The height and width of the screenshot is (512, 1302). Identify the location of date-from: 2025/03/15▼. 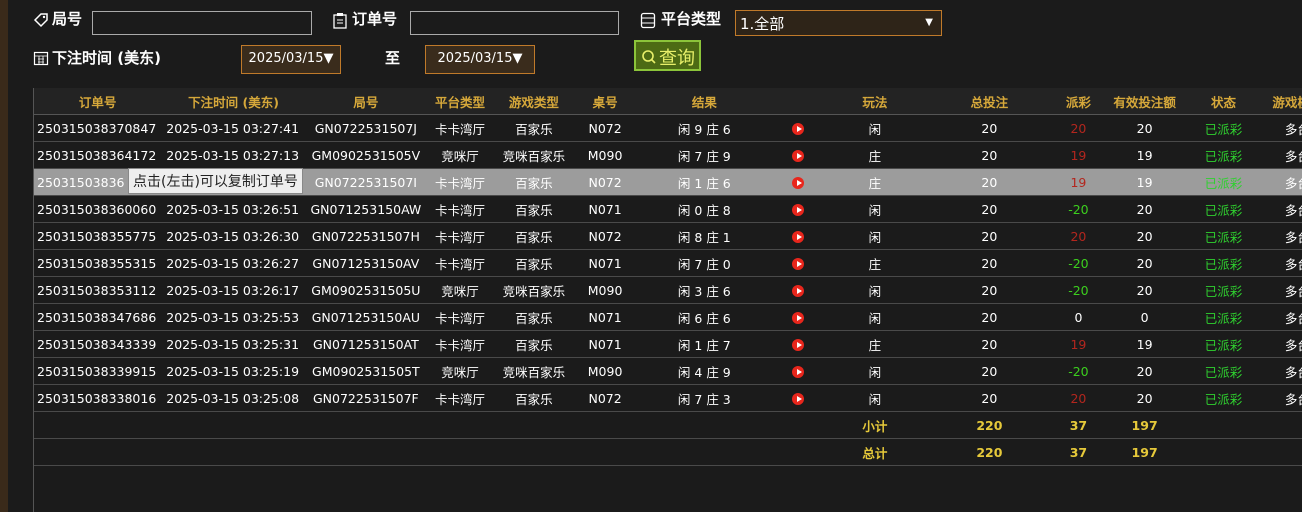
(291, 59).